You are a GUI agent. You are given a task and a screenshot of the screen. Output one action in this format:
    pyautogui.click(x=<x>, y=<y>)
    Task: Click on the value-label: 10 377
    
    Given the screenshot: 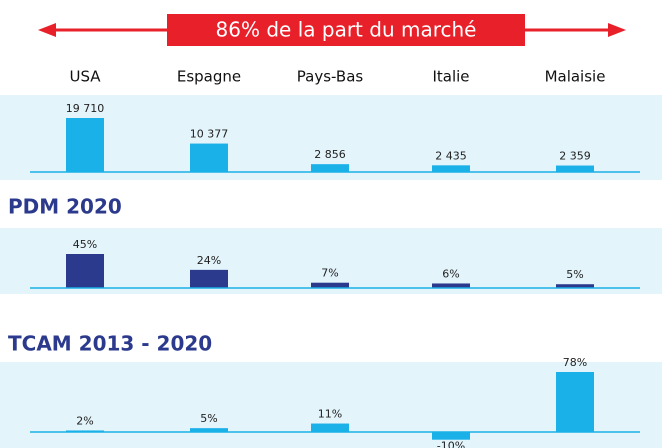 What is the action you would take?
    pyautogui.click(x=209, y=134)
    